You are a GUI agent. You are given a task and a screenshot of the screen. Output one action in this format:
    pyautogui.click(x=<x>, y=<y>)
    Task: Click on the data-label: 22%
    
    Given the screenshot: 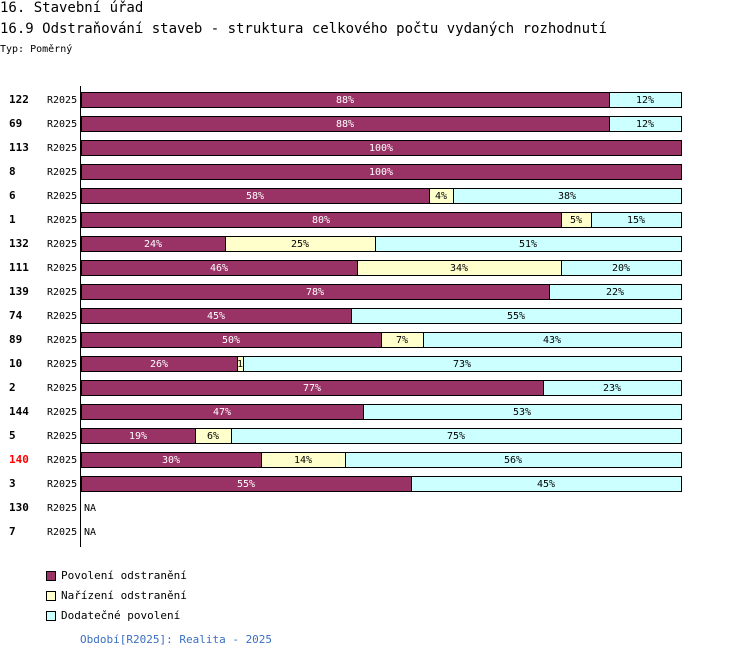 What is the action you would take?
    pyautogui.click(x=615, y=292)
    